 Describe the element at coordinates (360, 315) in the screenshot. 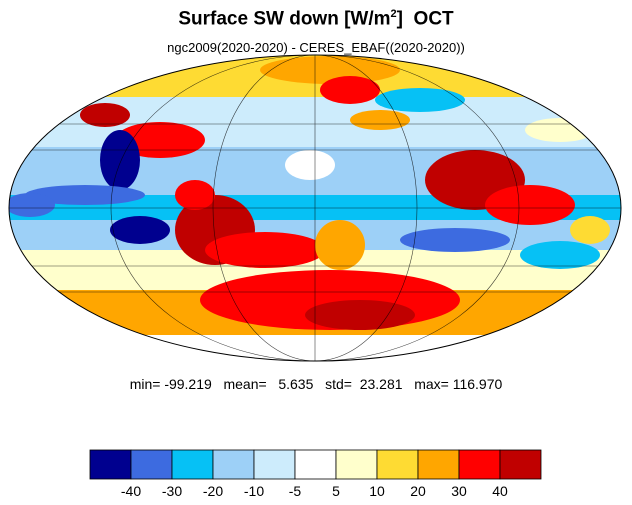

I see `patch-southern-ocean-darkred` at that location.